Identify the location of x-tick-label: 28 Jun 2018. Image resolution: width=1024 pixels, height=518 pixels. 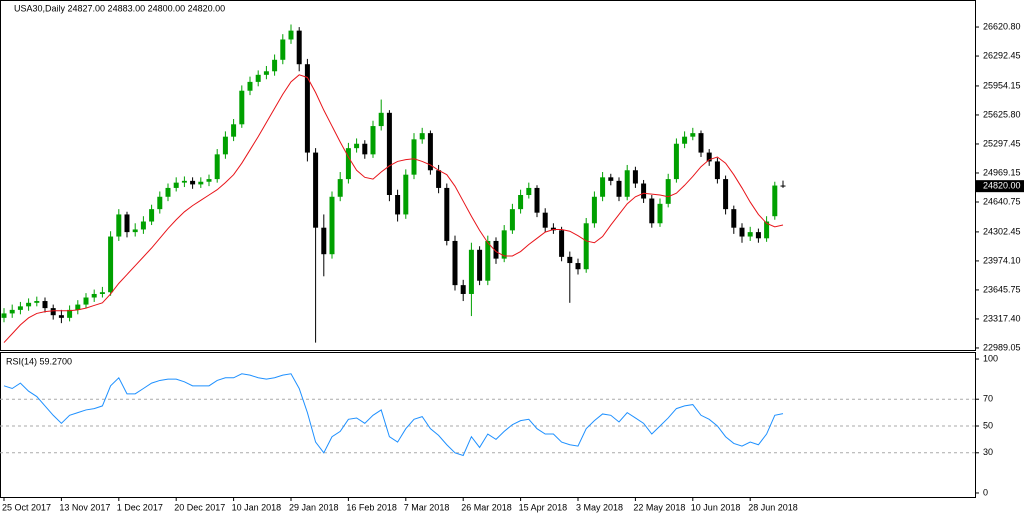
(773, 507).